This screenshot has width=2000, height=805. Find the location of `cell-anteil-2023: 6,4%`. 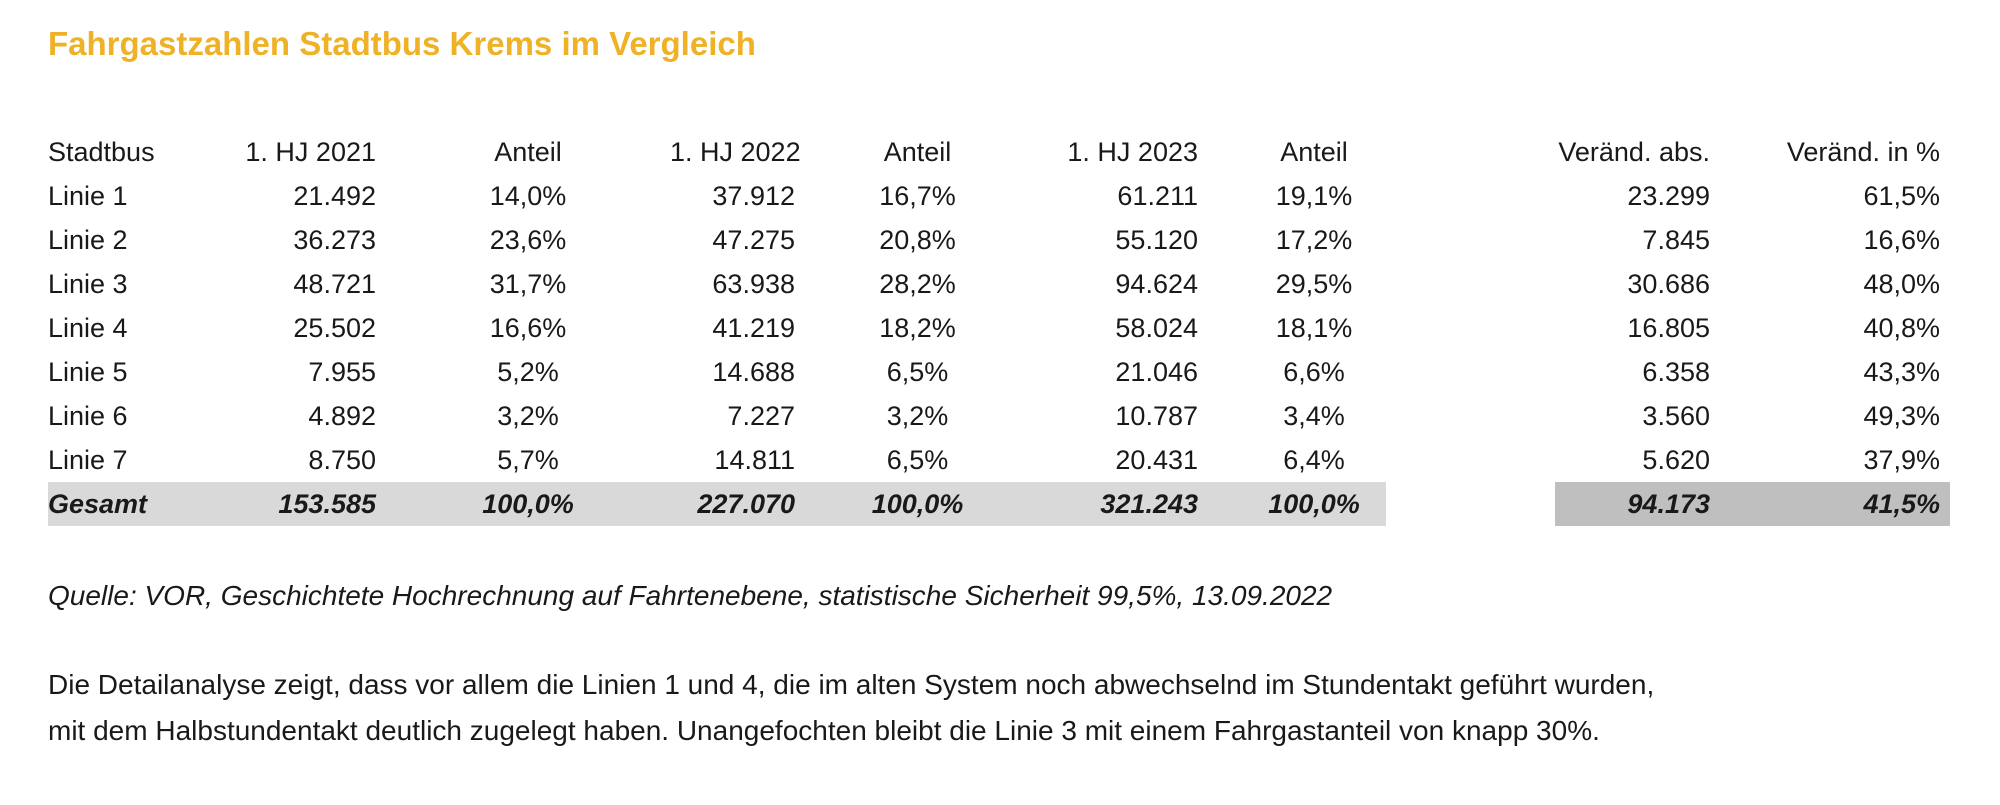

cell-anteil-2023: 6,4% is located at coordinates (1314, 459).